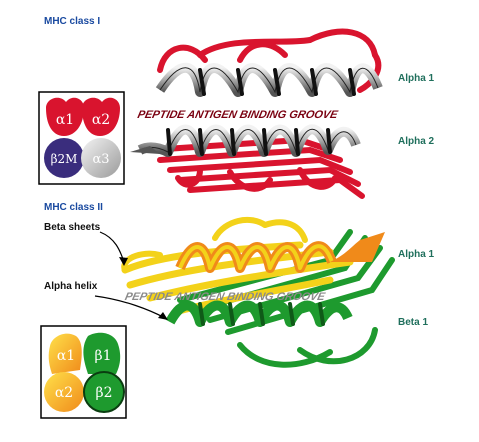  I want to click on mhc2-domain-a2-label: α2, so click(64, 393).